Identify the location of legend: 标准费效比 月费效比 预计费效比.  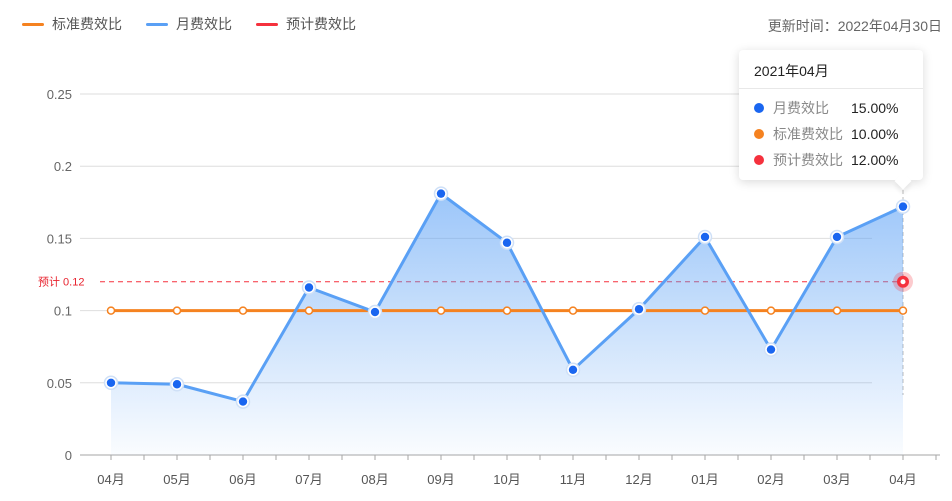
(201, 24).